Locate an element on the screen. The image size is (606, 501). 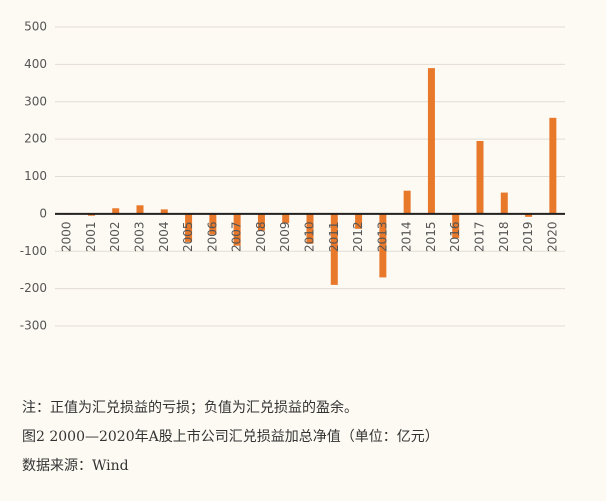
x-tick-label: 2003 is located at coordinates (140, 236).